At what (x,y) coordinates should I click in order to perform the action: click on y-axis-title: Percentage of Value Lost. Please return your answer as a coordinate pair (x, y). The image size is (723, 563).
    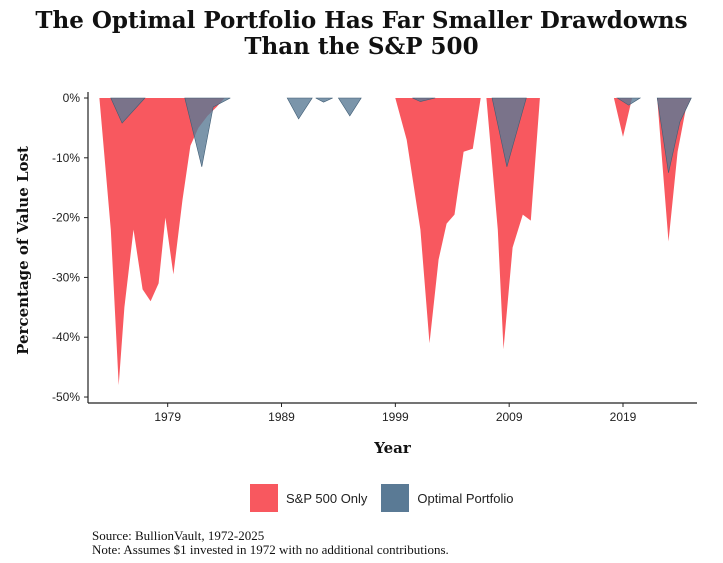
    Looking at the image, I should click on (23, 250).